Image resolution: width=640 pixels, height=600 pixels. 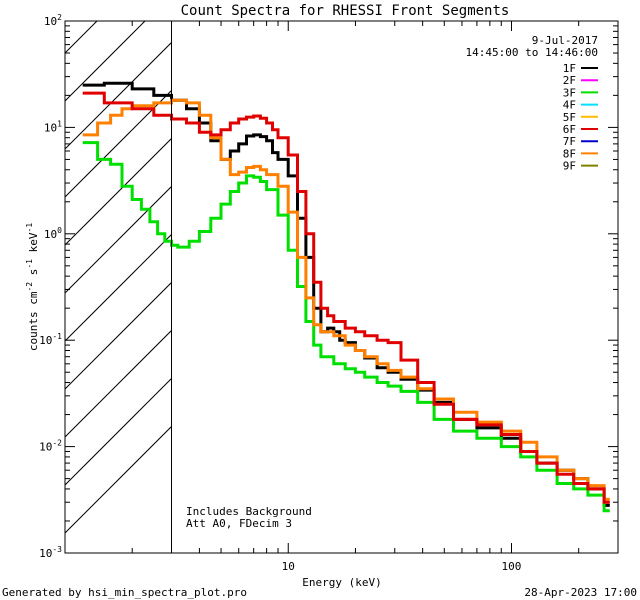 What do you see at coordinates (569, 141) in the screenshot?
I see `legend-label-7F: 7F` at bounding box center [569, 141].